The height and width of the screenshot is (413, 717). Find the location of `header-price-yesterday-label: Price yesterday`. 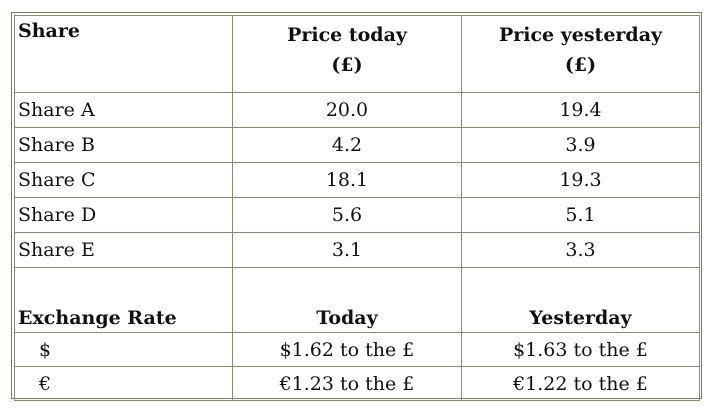

header-price-yesterday-label: Price yesterday is located at coordinates (580, 35).